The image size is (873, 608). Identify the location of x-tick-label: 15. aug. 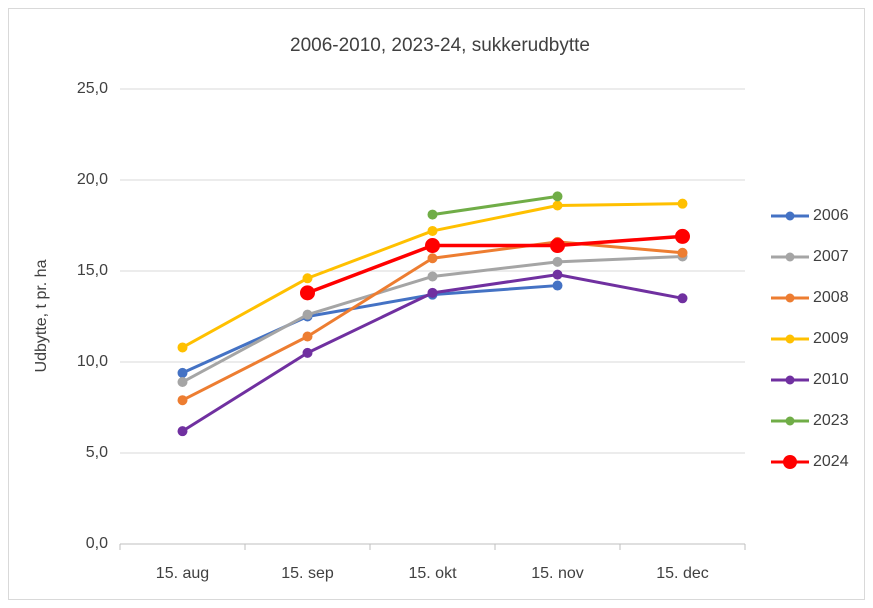
(182, 573).